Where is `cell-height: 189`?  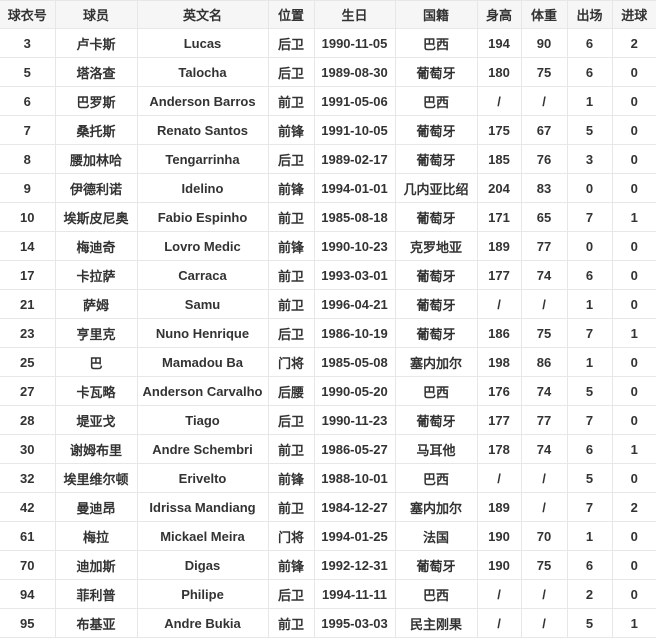
cell-height: 189 is located at coordinates (499, 246).